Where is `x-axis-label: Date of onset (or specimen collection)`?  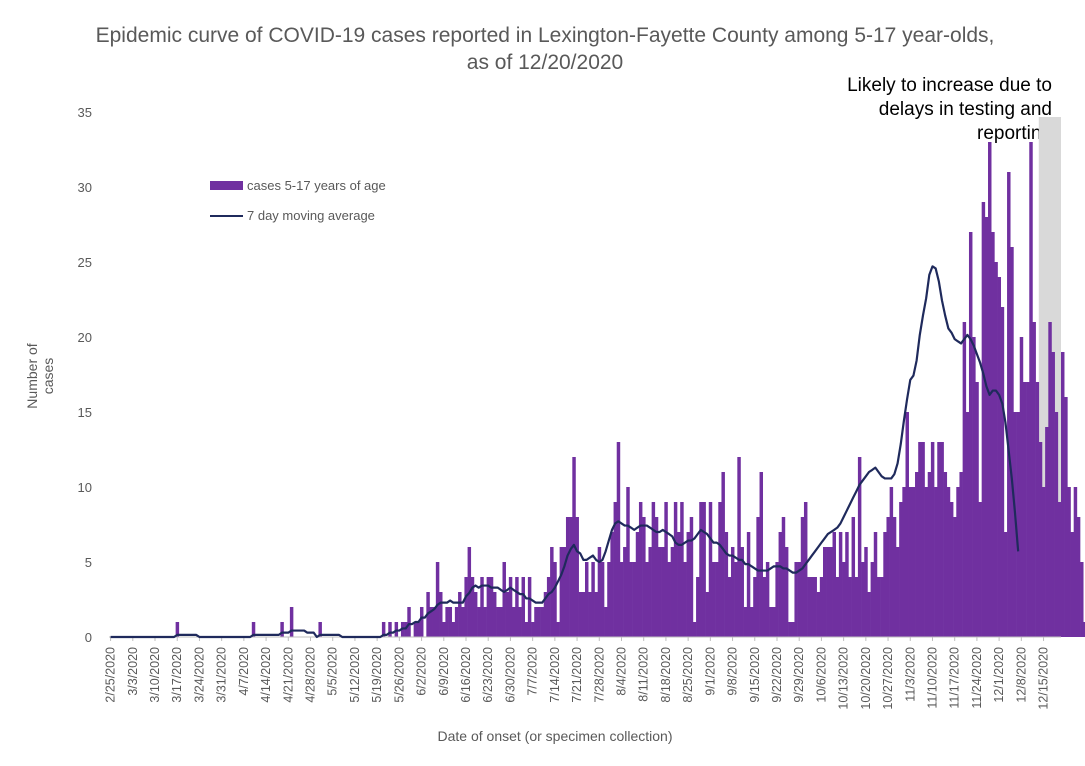
x-axis-label: Date of onset (or specimen collection) is located at coordinates (555, 736).